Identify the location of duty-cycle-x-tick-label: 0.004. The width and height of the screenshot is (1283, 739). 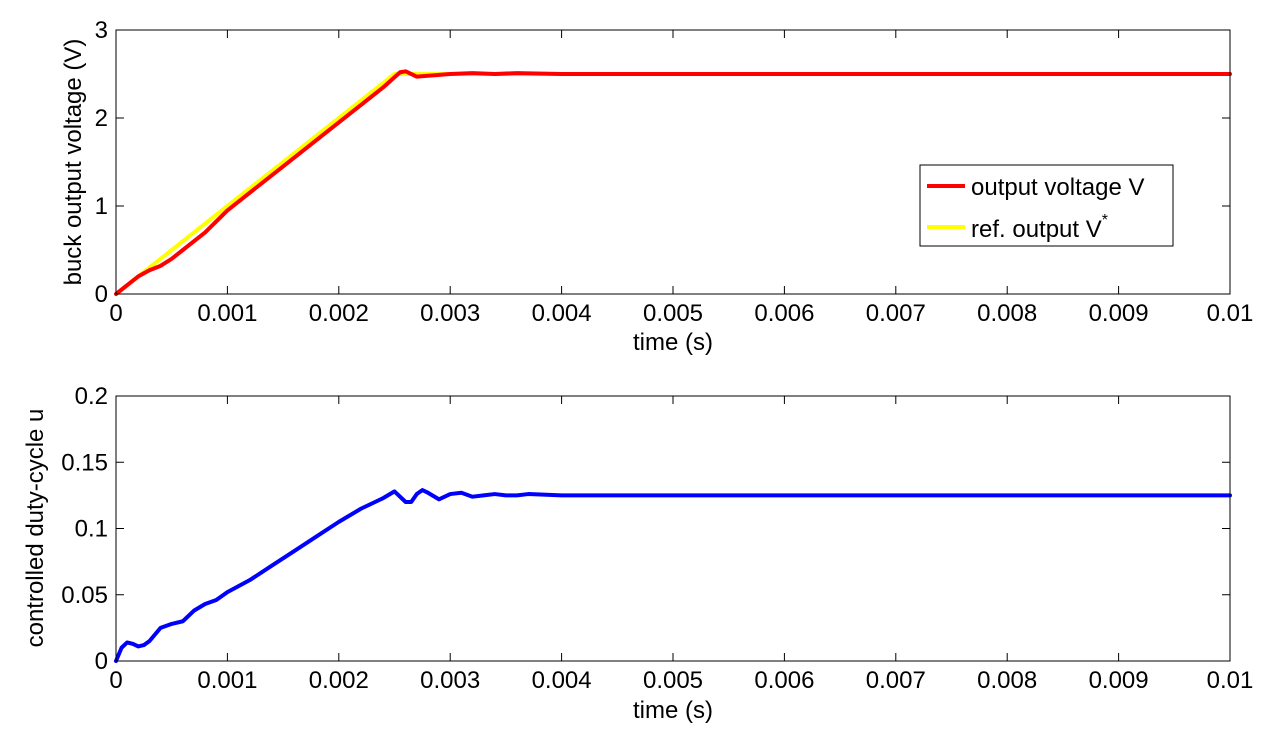
(562, 680).